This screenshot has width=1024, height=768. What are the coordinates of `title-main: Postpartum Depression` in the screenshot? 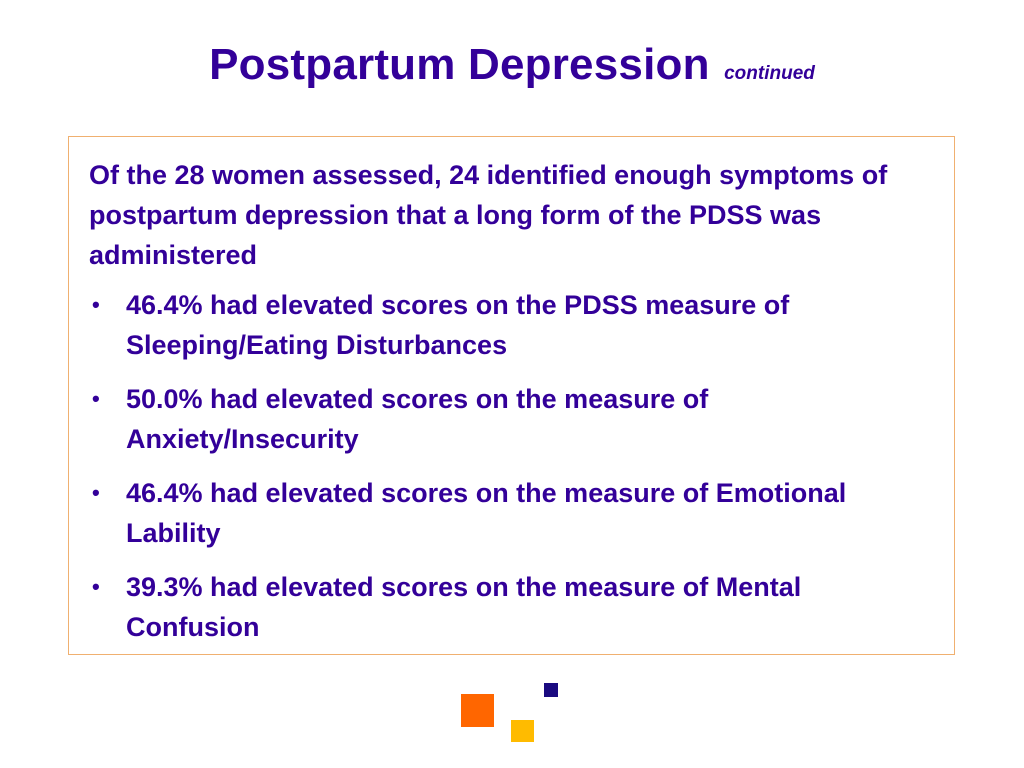 It's located at (459, 64).